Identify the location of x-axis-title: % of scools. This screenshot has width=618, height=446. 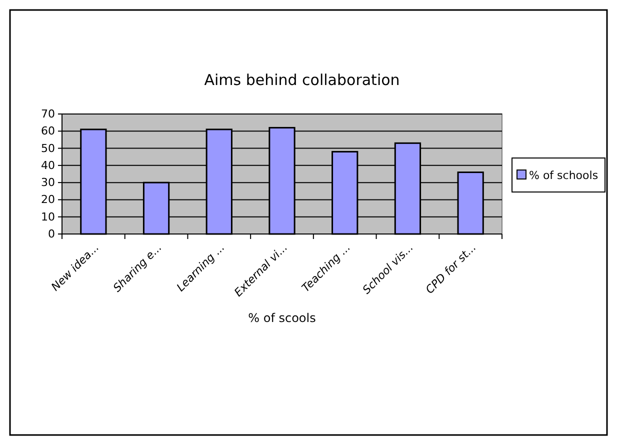
(282, 318).